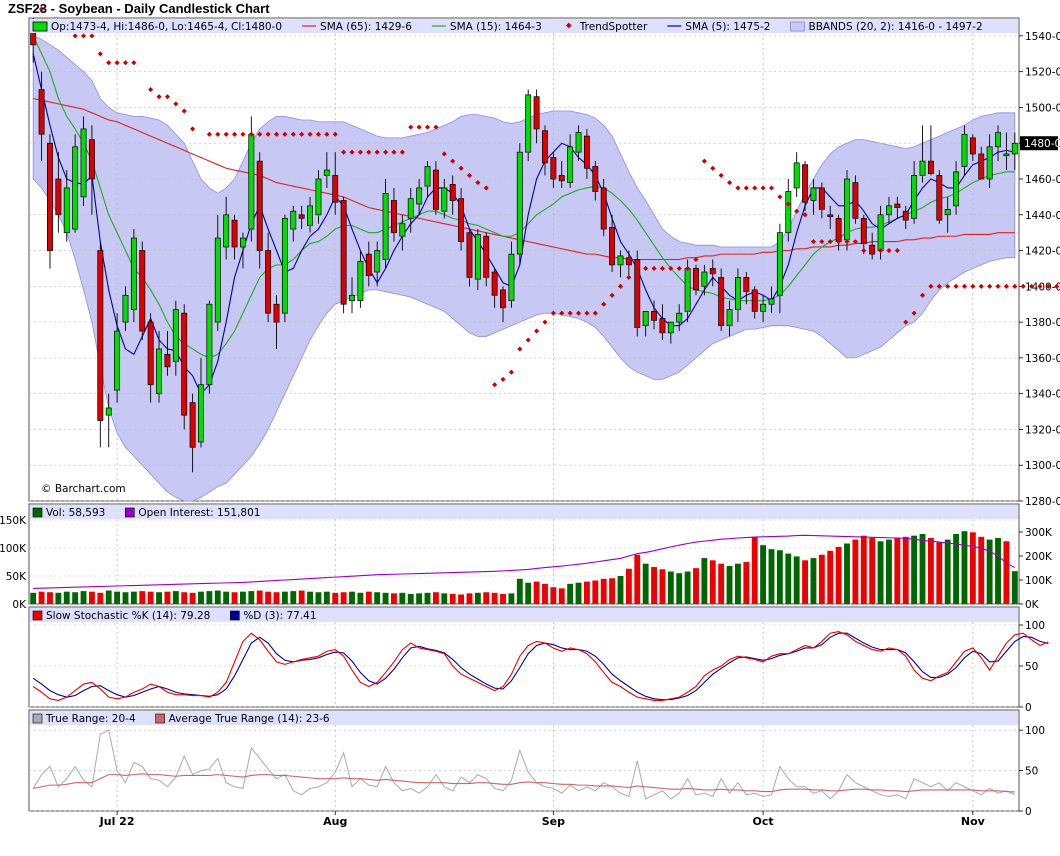  I want to click on volume-right-tick-label: 300K, so click(1039, 533).